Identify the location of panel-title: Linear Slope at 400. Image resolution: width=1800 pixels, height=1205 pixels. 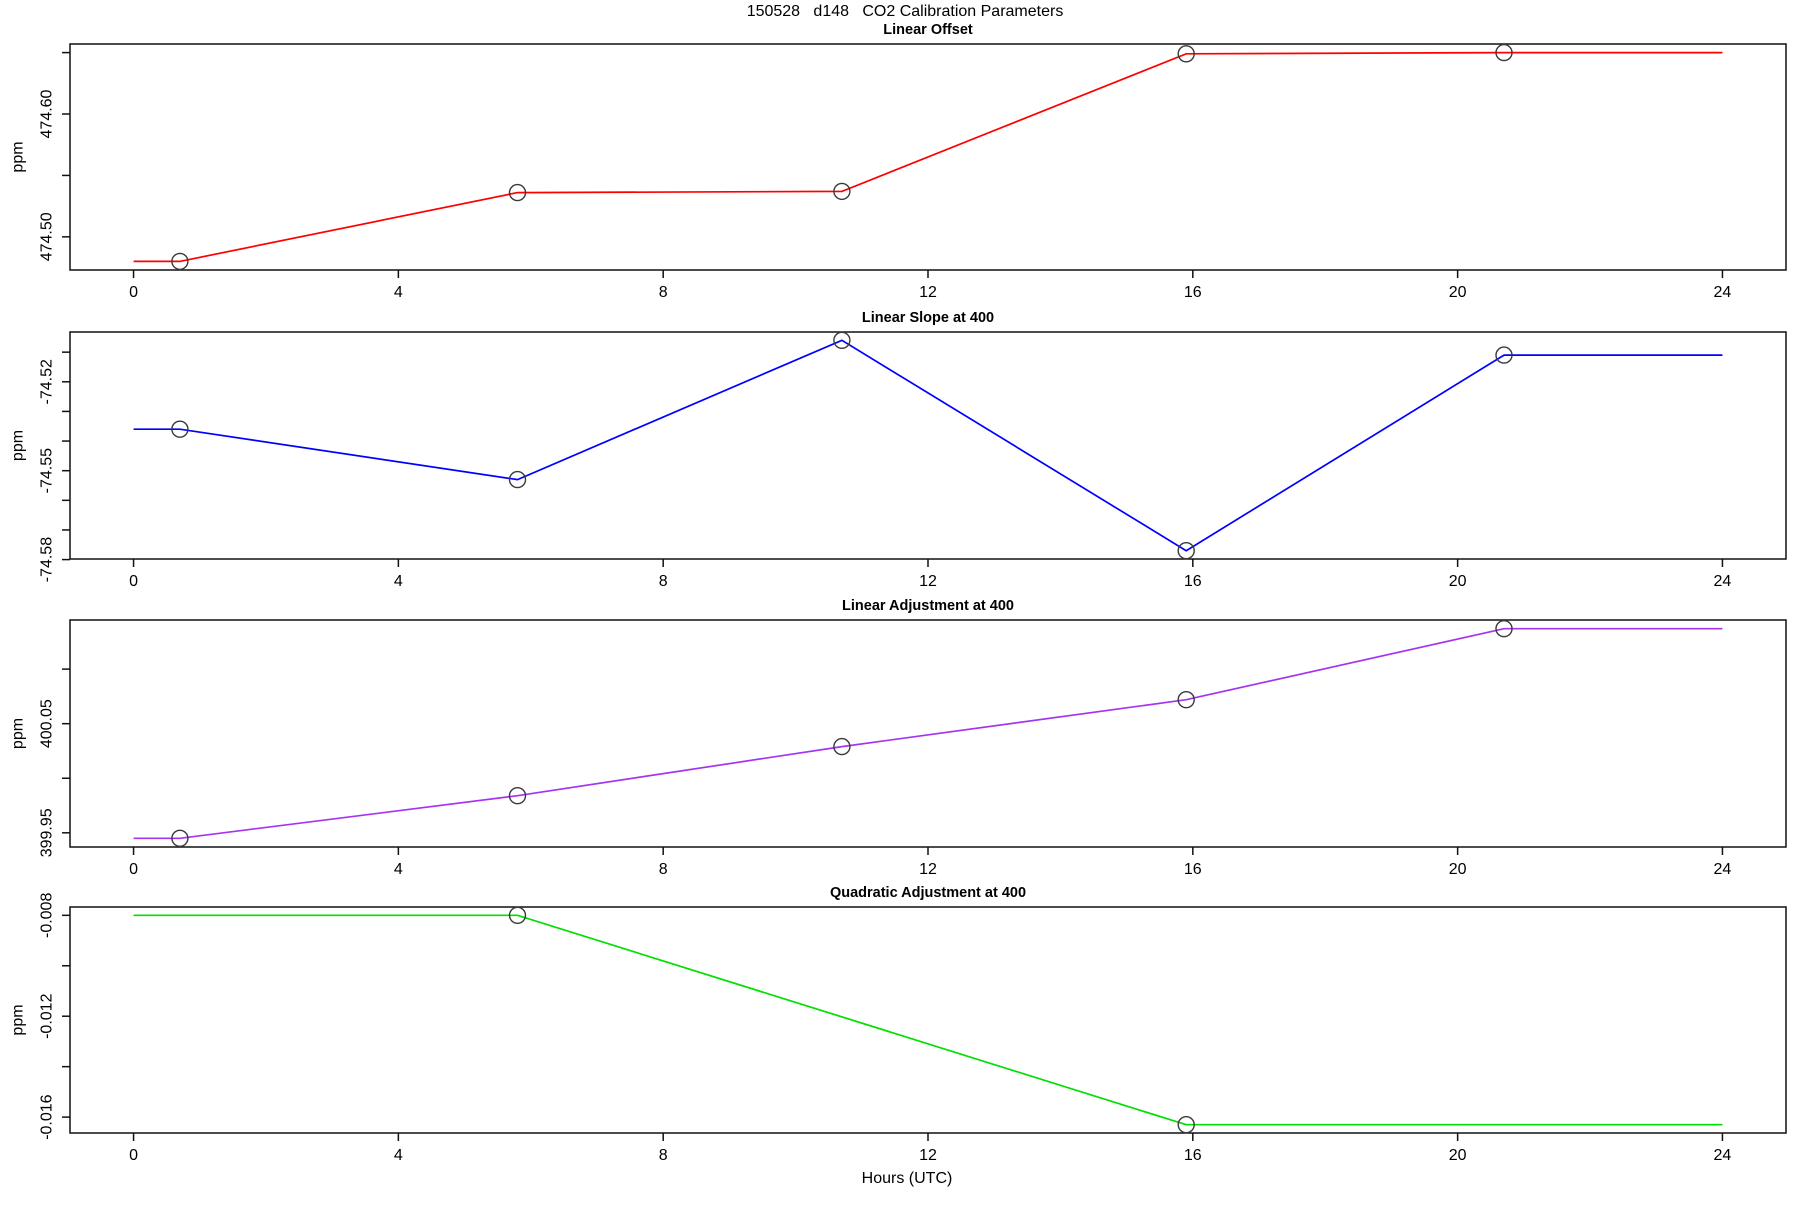
(928, 318).